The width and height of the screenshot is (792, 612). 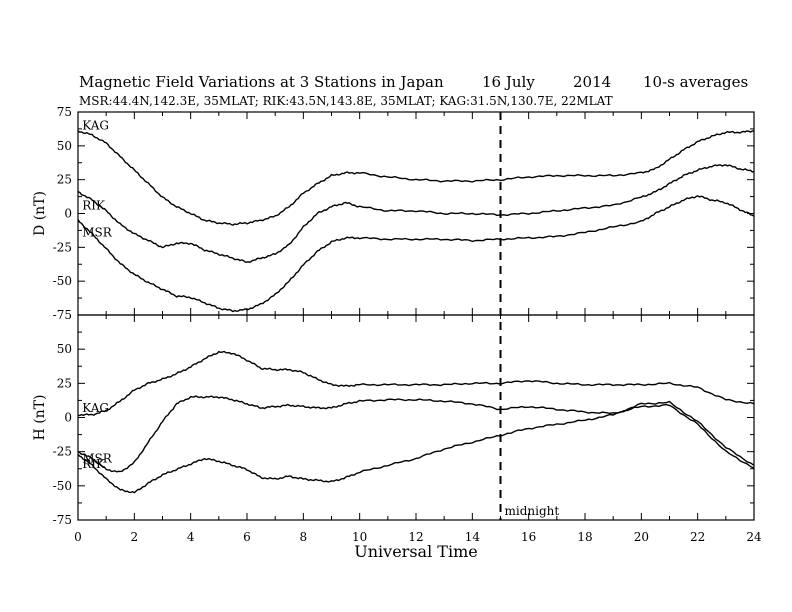 What do you see at coordinates (473, 537) in the screenshot?
I see `x-tick-label: 14` at bounding box center [473, 537].